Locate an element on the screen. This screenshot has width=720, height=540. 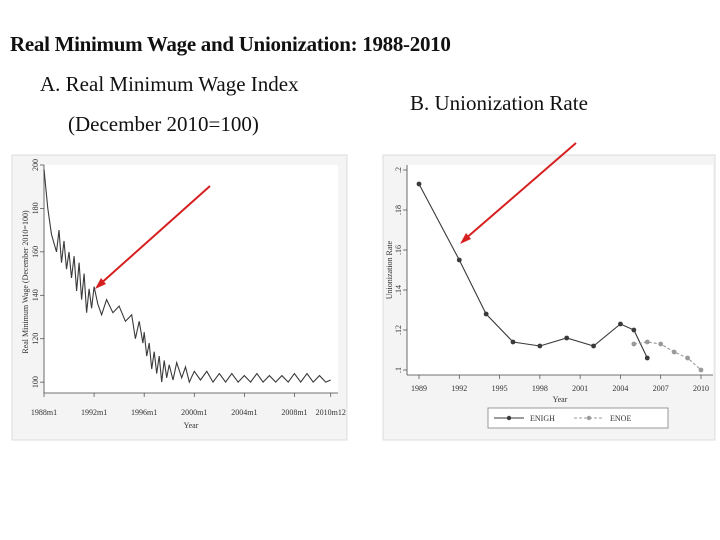
panel-b-x-label: Year is located at coordinates (560, 399).